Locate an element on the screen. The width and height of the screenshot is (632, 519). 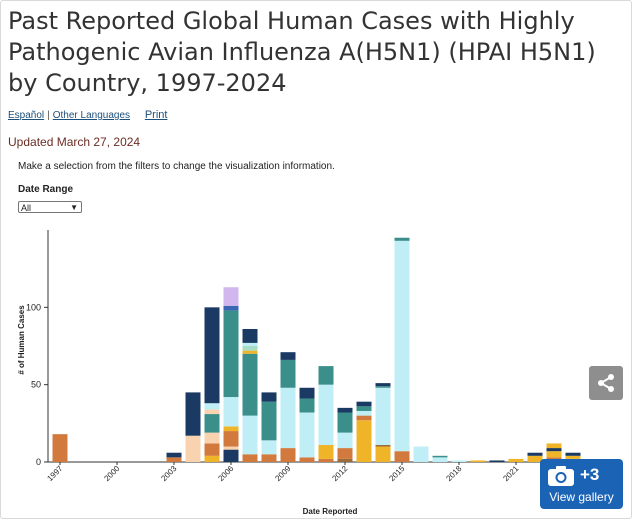
language-links: Español | Other Languages Print is located at coordinates (87, 115).